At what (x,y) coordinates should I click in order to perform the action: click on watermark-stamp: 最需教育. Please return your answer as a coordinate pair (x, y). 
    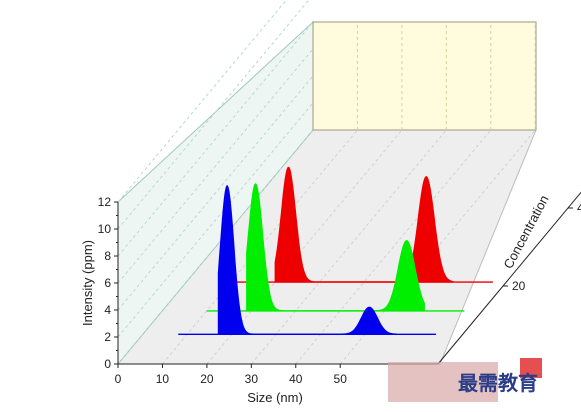
    Looking at the image, I should click on (465, 380).